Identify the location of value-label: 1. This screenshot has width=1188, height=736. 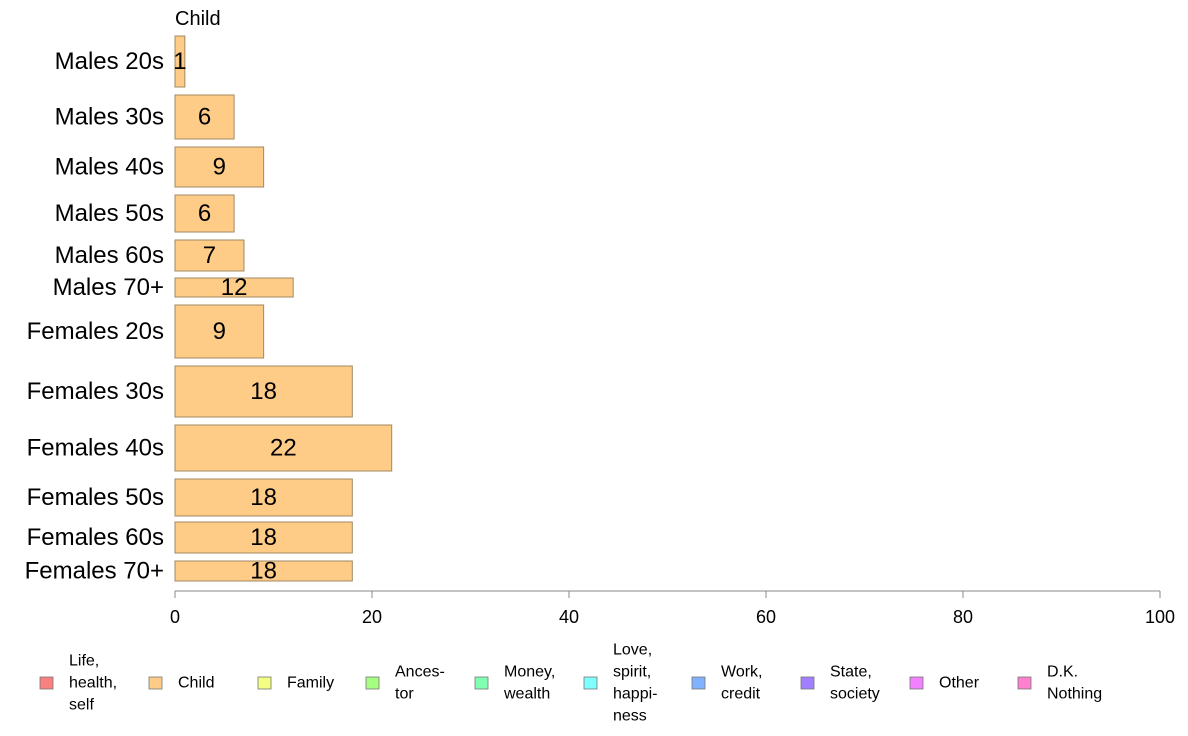
(179, 61).